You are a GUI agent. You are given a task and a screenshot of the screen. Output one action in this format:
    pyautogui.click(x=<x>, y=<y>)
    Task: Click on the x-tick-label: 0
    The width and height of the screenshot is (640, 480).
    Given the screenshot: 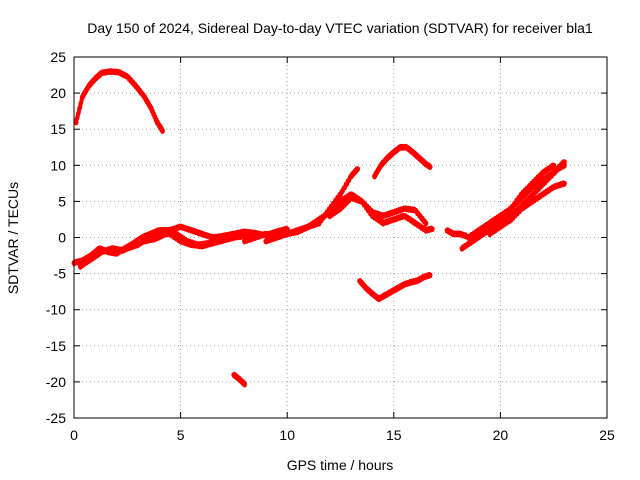 What is the action you would take?
    pyautogui.click(x=74, y=435)
    